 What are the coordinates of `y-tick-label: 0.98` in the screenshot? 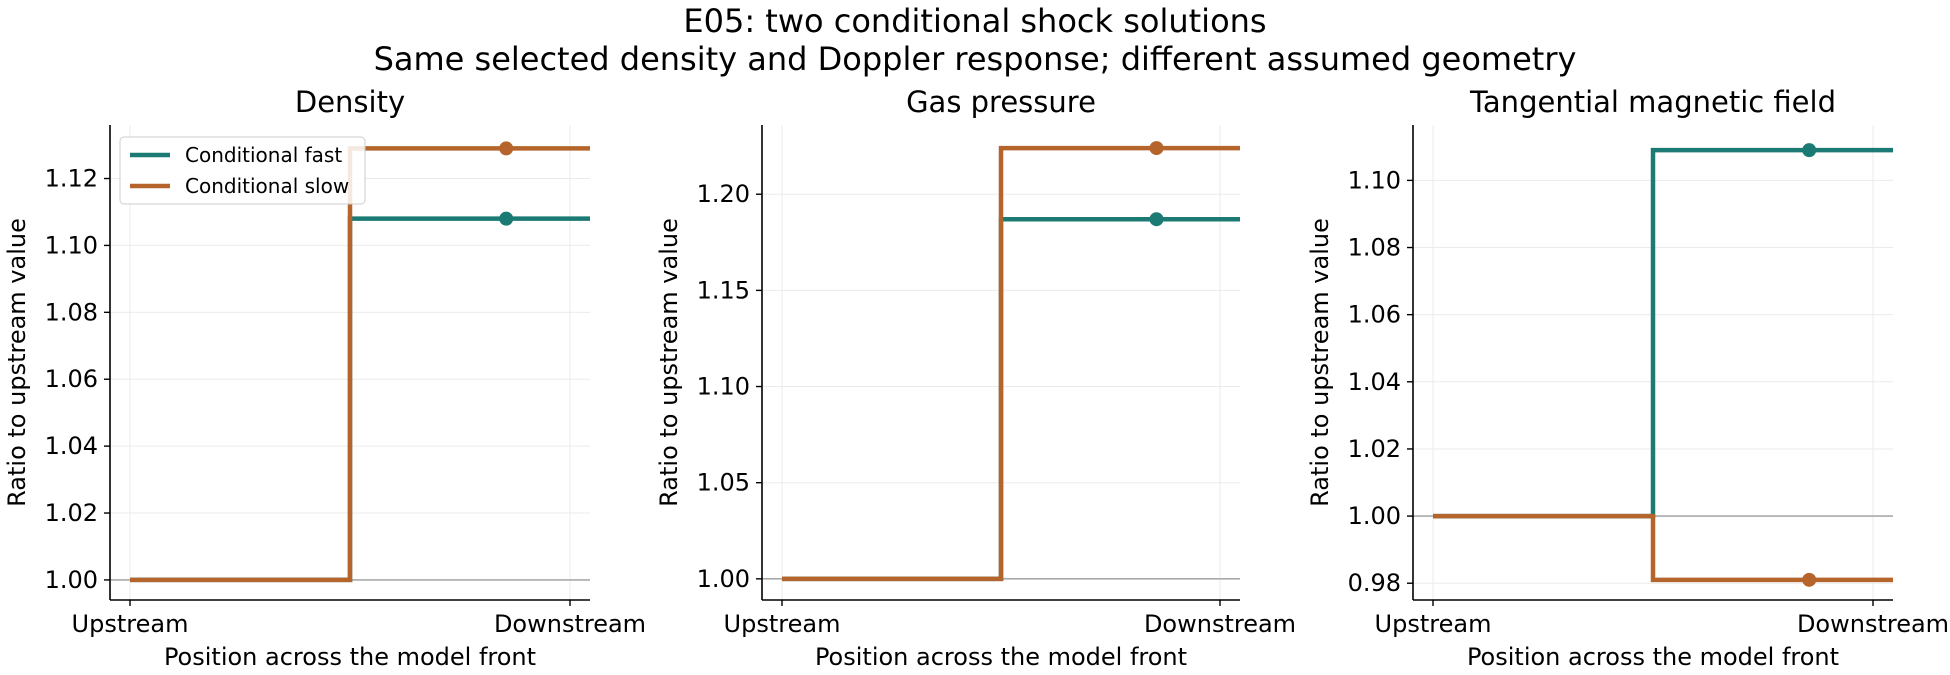 It's located at (1374, 583).